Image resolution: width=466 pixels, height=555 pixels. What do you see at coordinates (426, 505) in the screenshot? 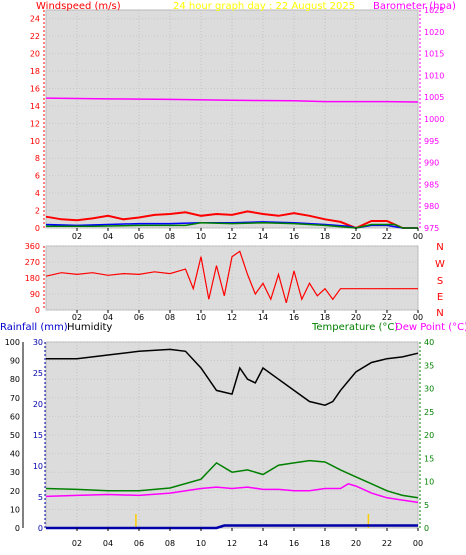
I see `temp-tick-5: 5` at bounding box center [426, 505].